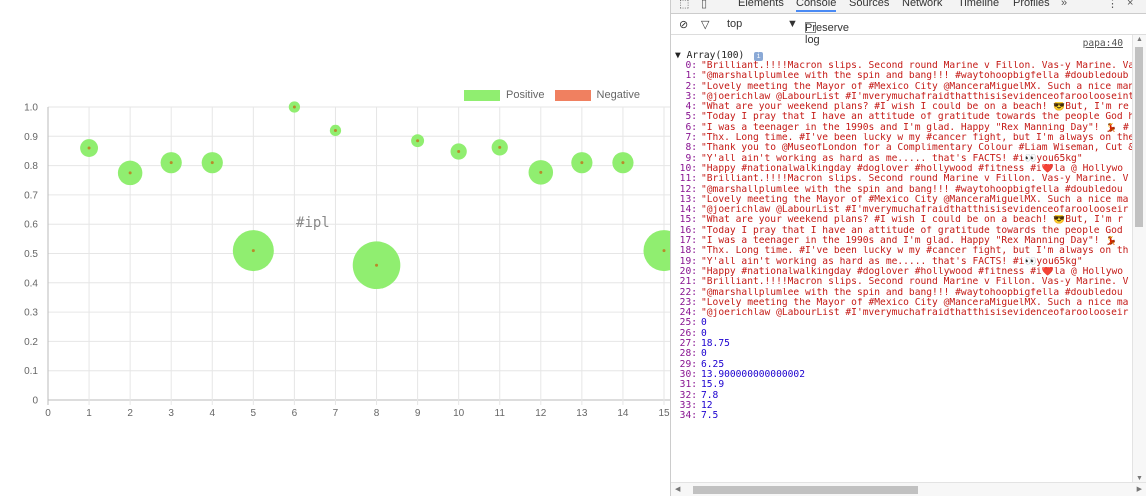 Image resolution: width=1146 pixels, height=496 pixels. I want to click on clear-console-icon: ⊘, so click(684, 25).